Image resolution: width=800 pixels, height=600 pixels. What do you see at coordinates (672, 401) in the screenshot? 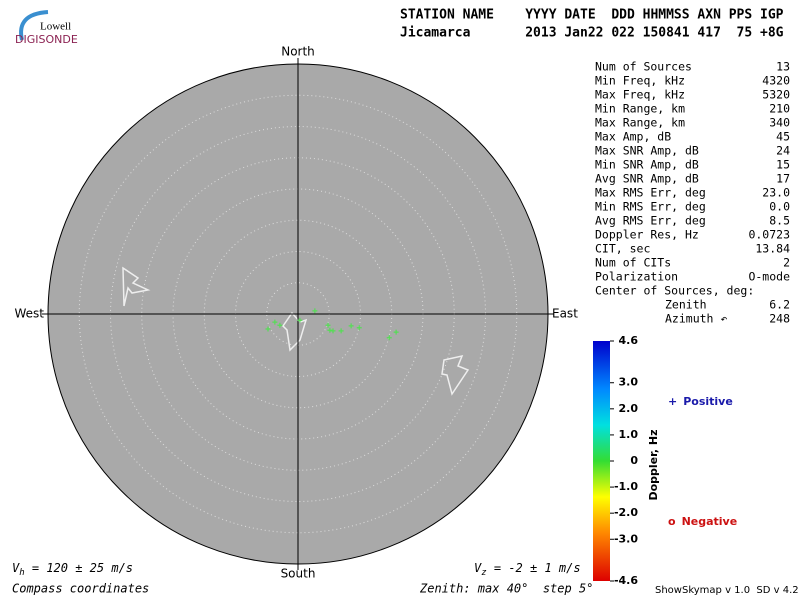
I see `legend-symbol: +` at bounding box center [672, 401].